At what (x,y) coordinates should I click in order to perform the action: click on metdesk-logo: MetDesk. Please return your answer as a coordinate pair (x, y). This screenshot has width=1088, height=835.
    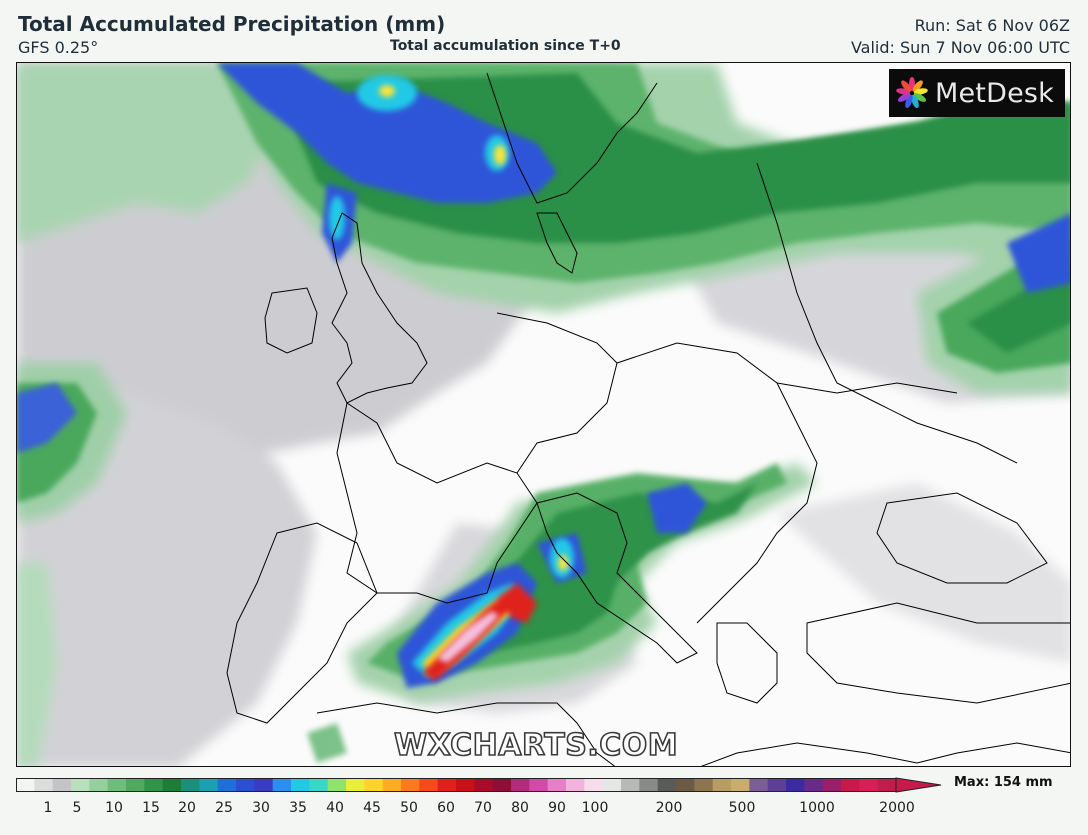
    Looking at the image, I should click on (977, 93).